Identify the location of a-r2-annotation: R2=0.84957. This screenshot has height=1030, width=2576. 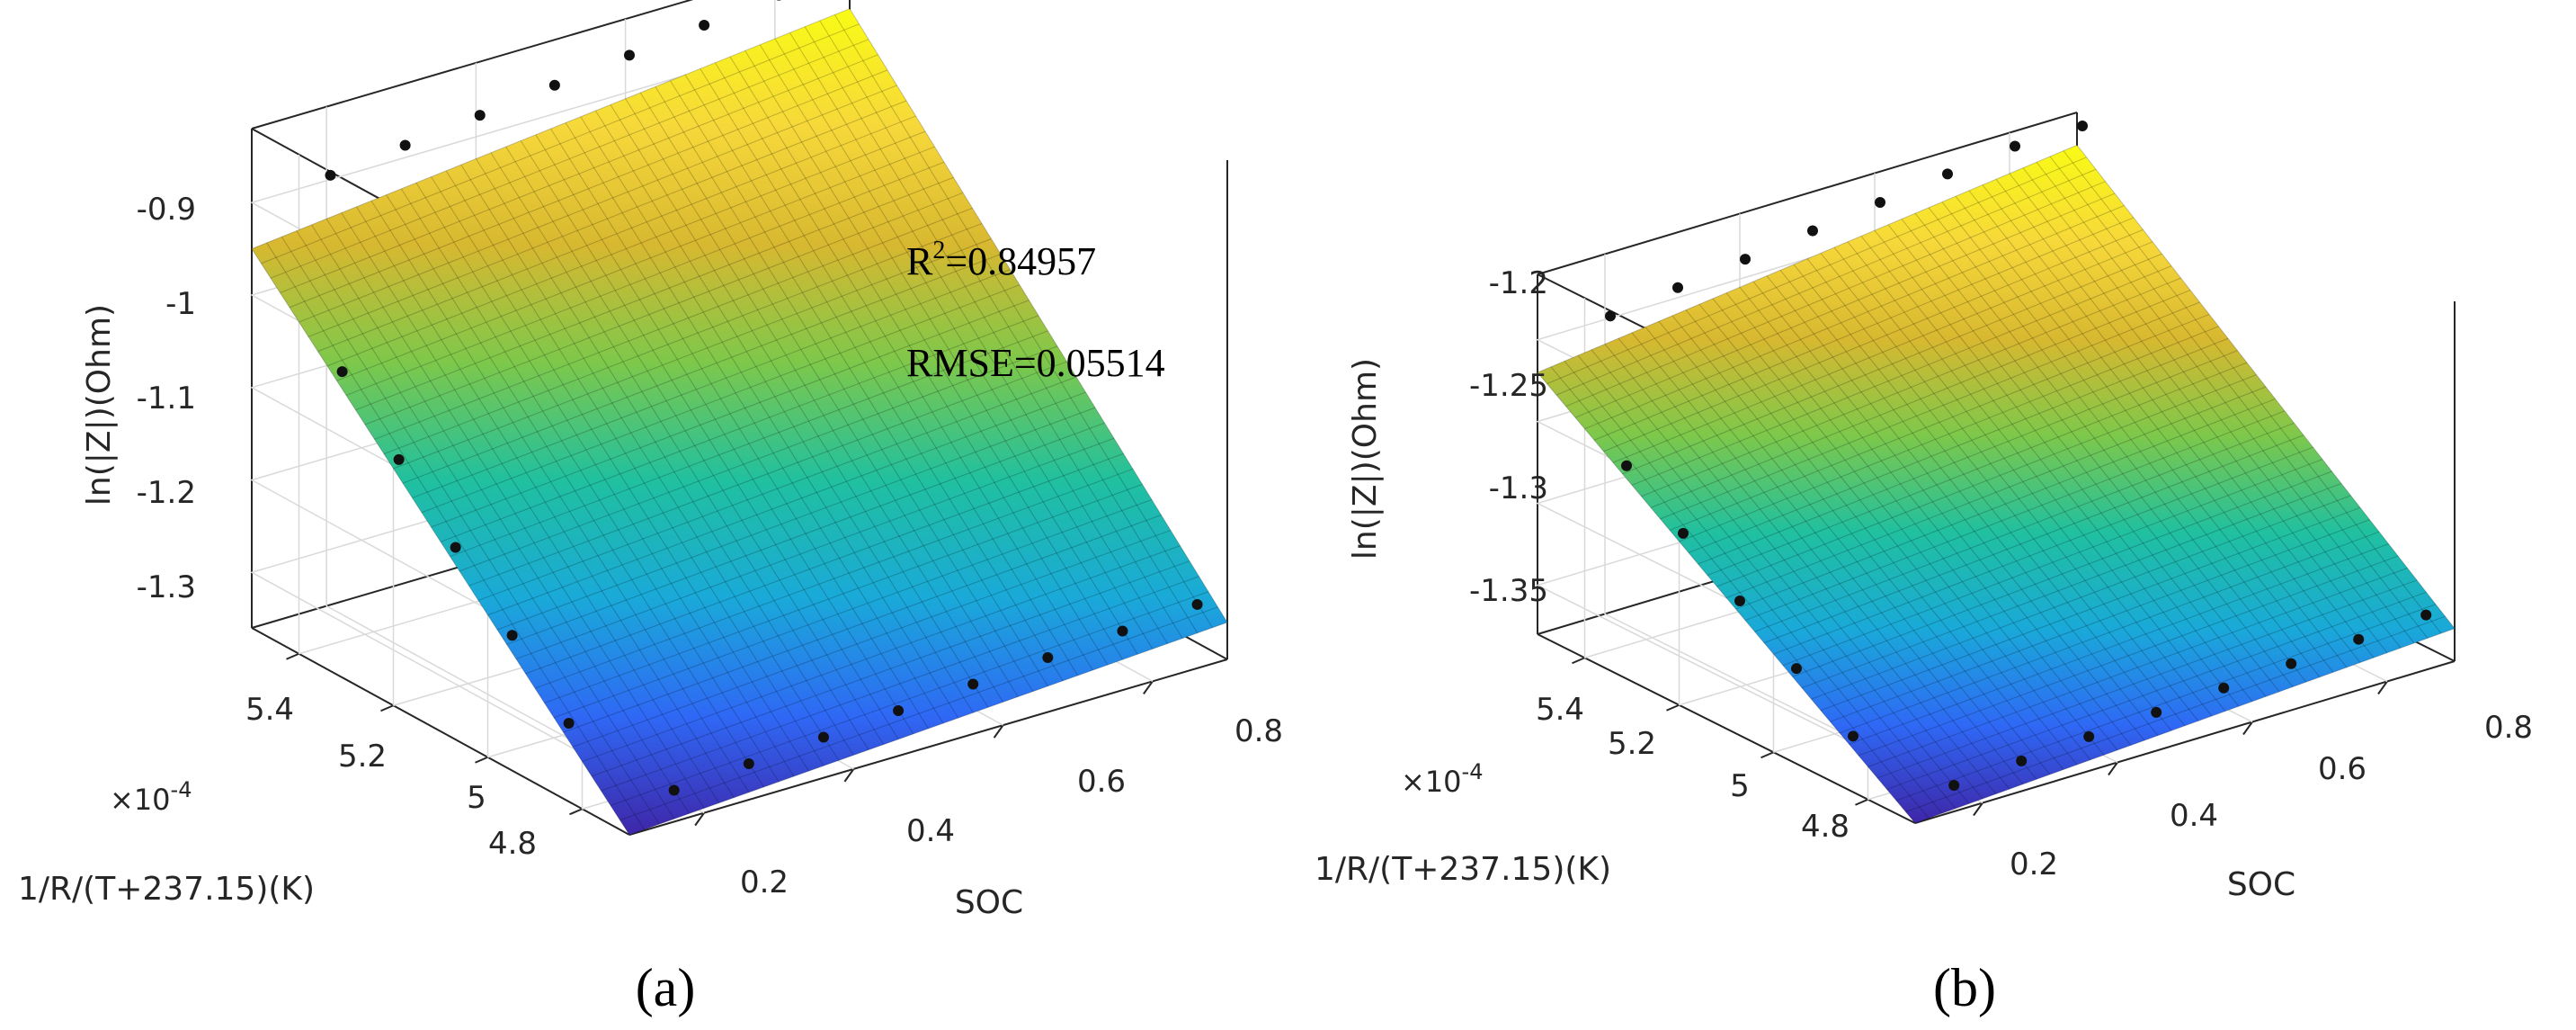
(1001, 260).